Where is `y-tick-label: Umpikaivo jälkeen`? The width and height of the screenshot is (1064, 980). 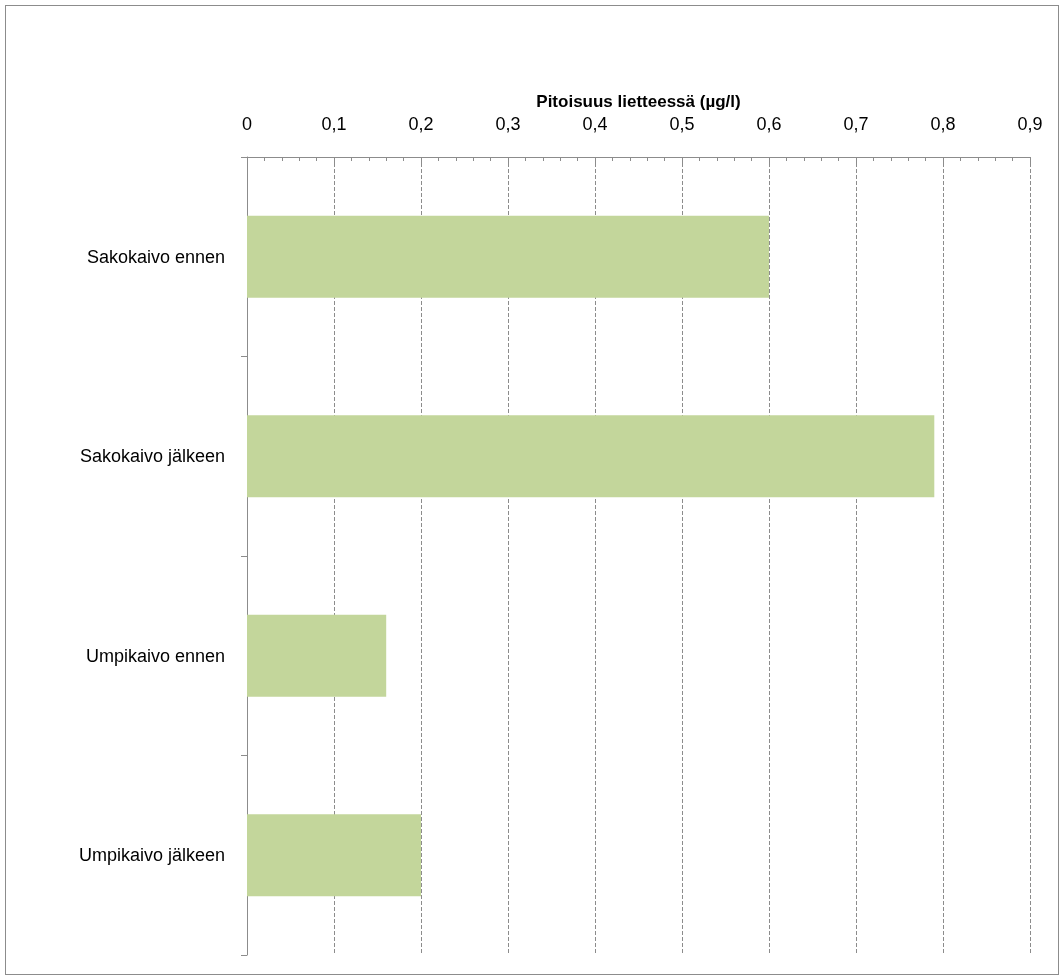
y-tick-label: Umpikaivo jälkeen is located at coordinates (151, 855).